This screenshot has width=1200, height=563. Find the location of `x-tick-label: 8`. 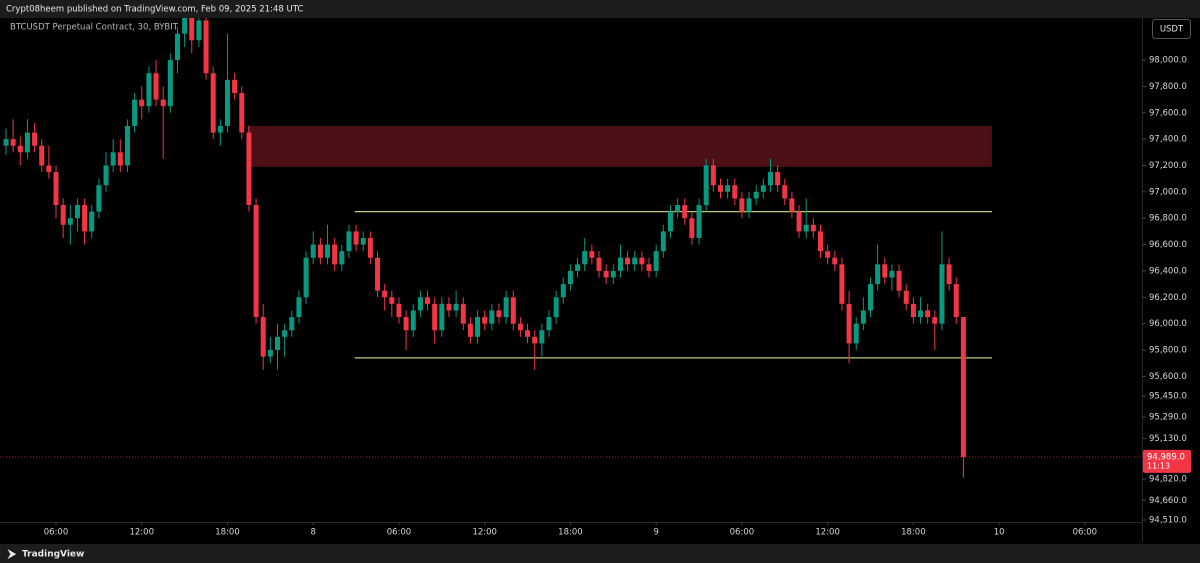

x-tick-label: 8 is located at coordinates (313, 533).